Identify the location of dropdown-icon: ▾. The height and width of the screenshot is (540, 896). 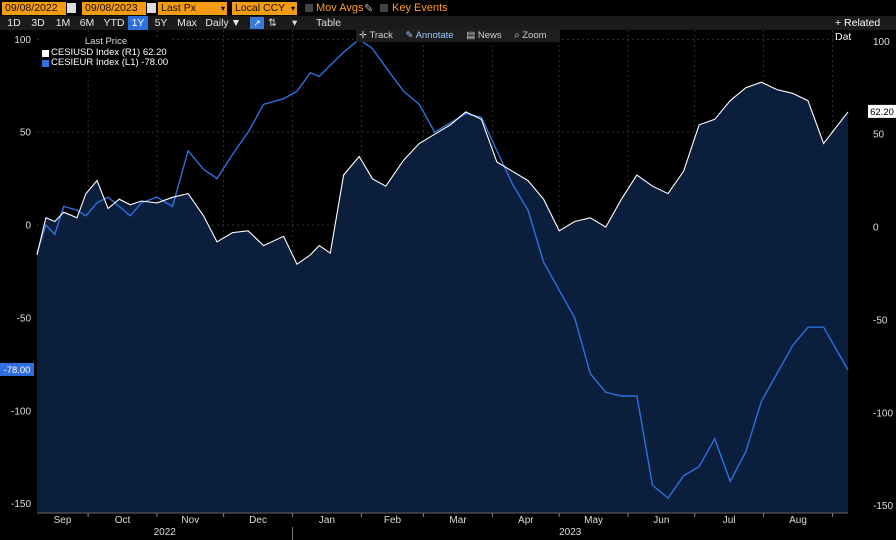
(295, 23).